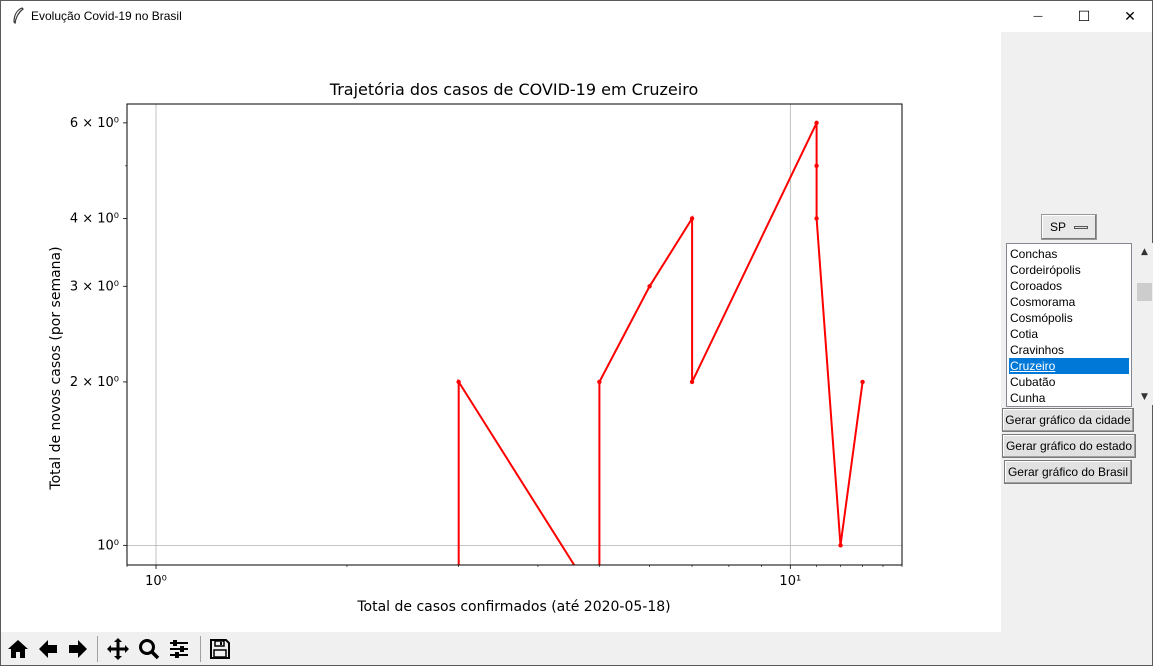 This screenshot has width=1153, height=666. What do you see at coordinates (576, 648) in the screenshot?
I see `navigation-toolbar` at bounding box center [576, 648].